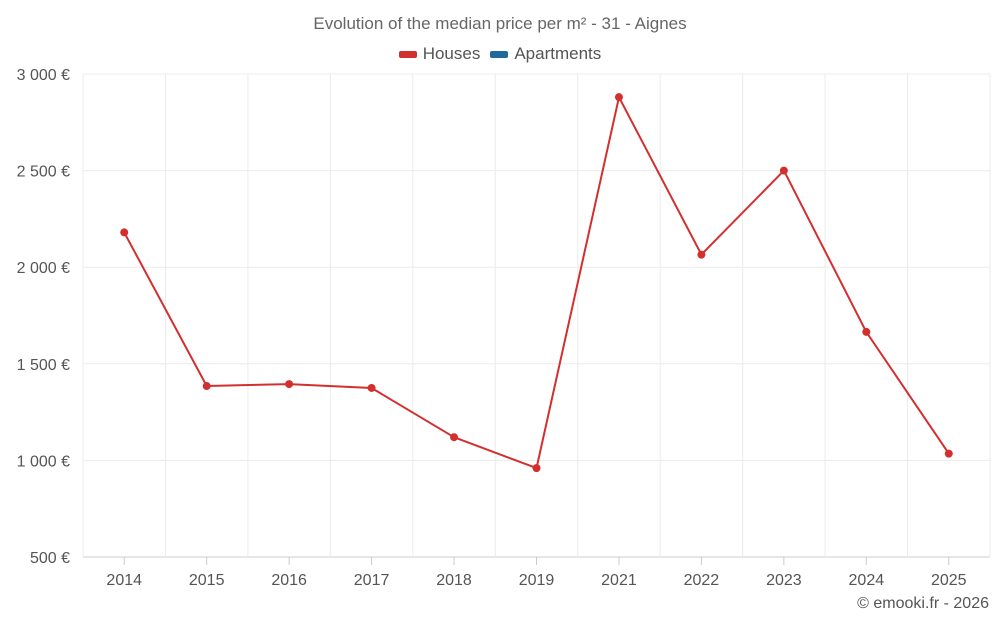  I want to click on y-tick-label: 2 000 €, so click(43, 268).